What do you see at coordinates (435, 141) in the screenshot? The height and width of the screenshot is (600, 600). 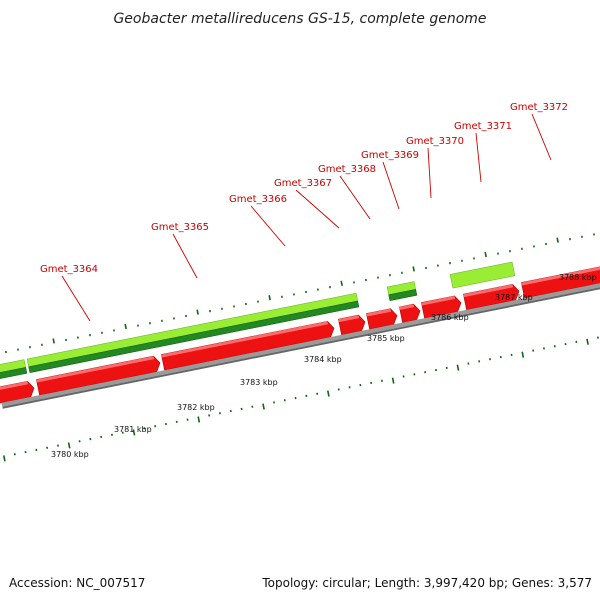 I see `gene-label: Gmet_3370` at bounding box center [435, 141].